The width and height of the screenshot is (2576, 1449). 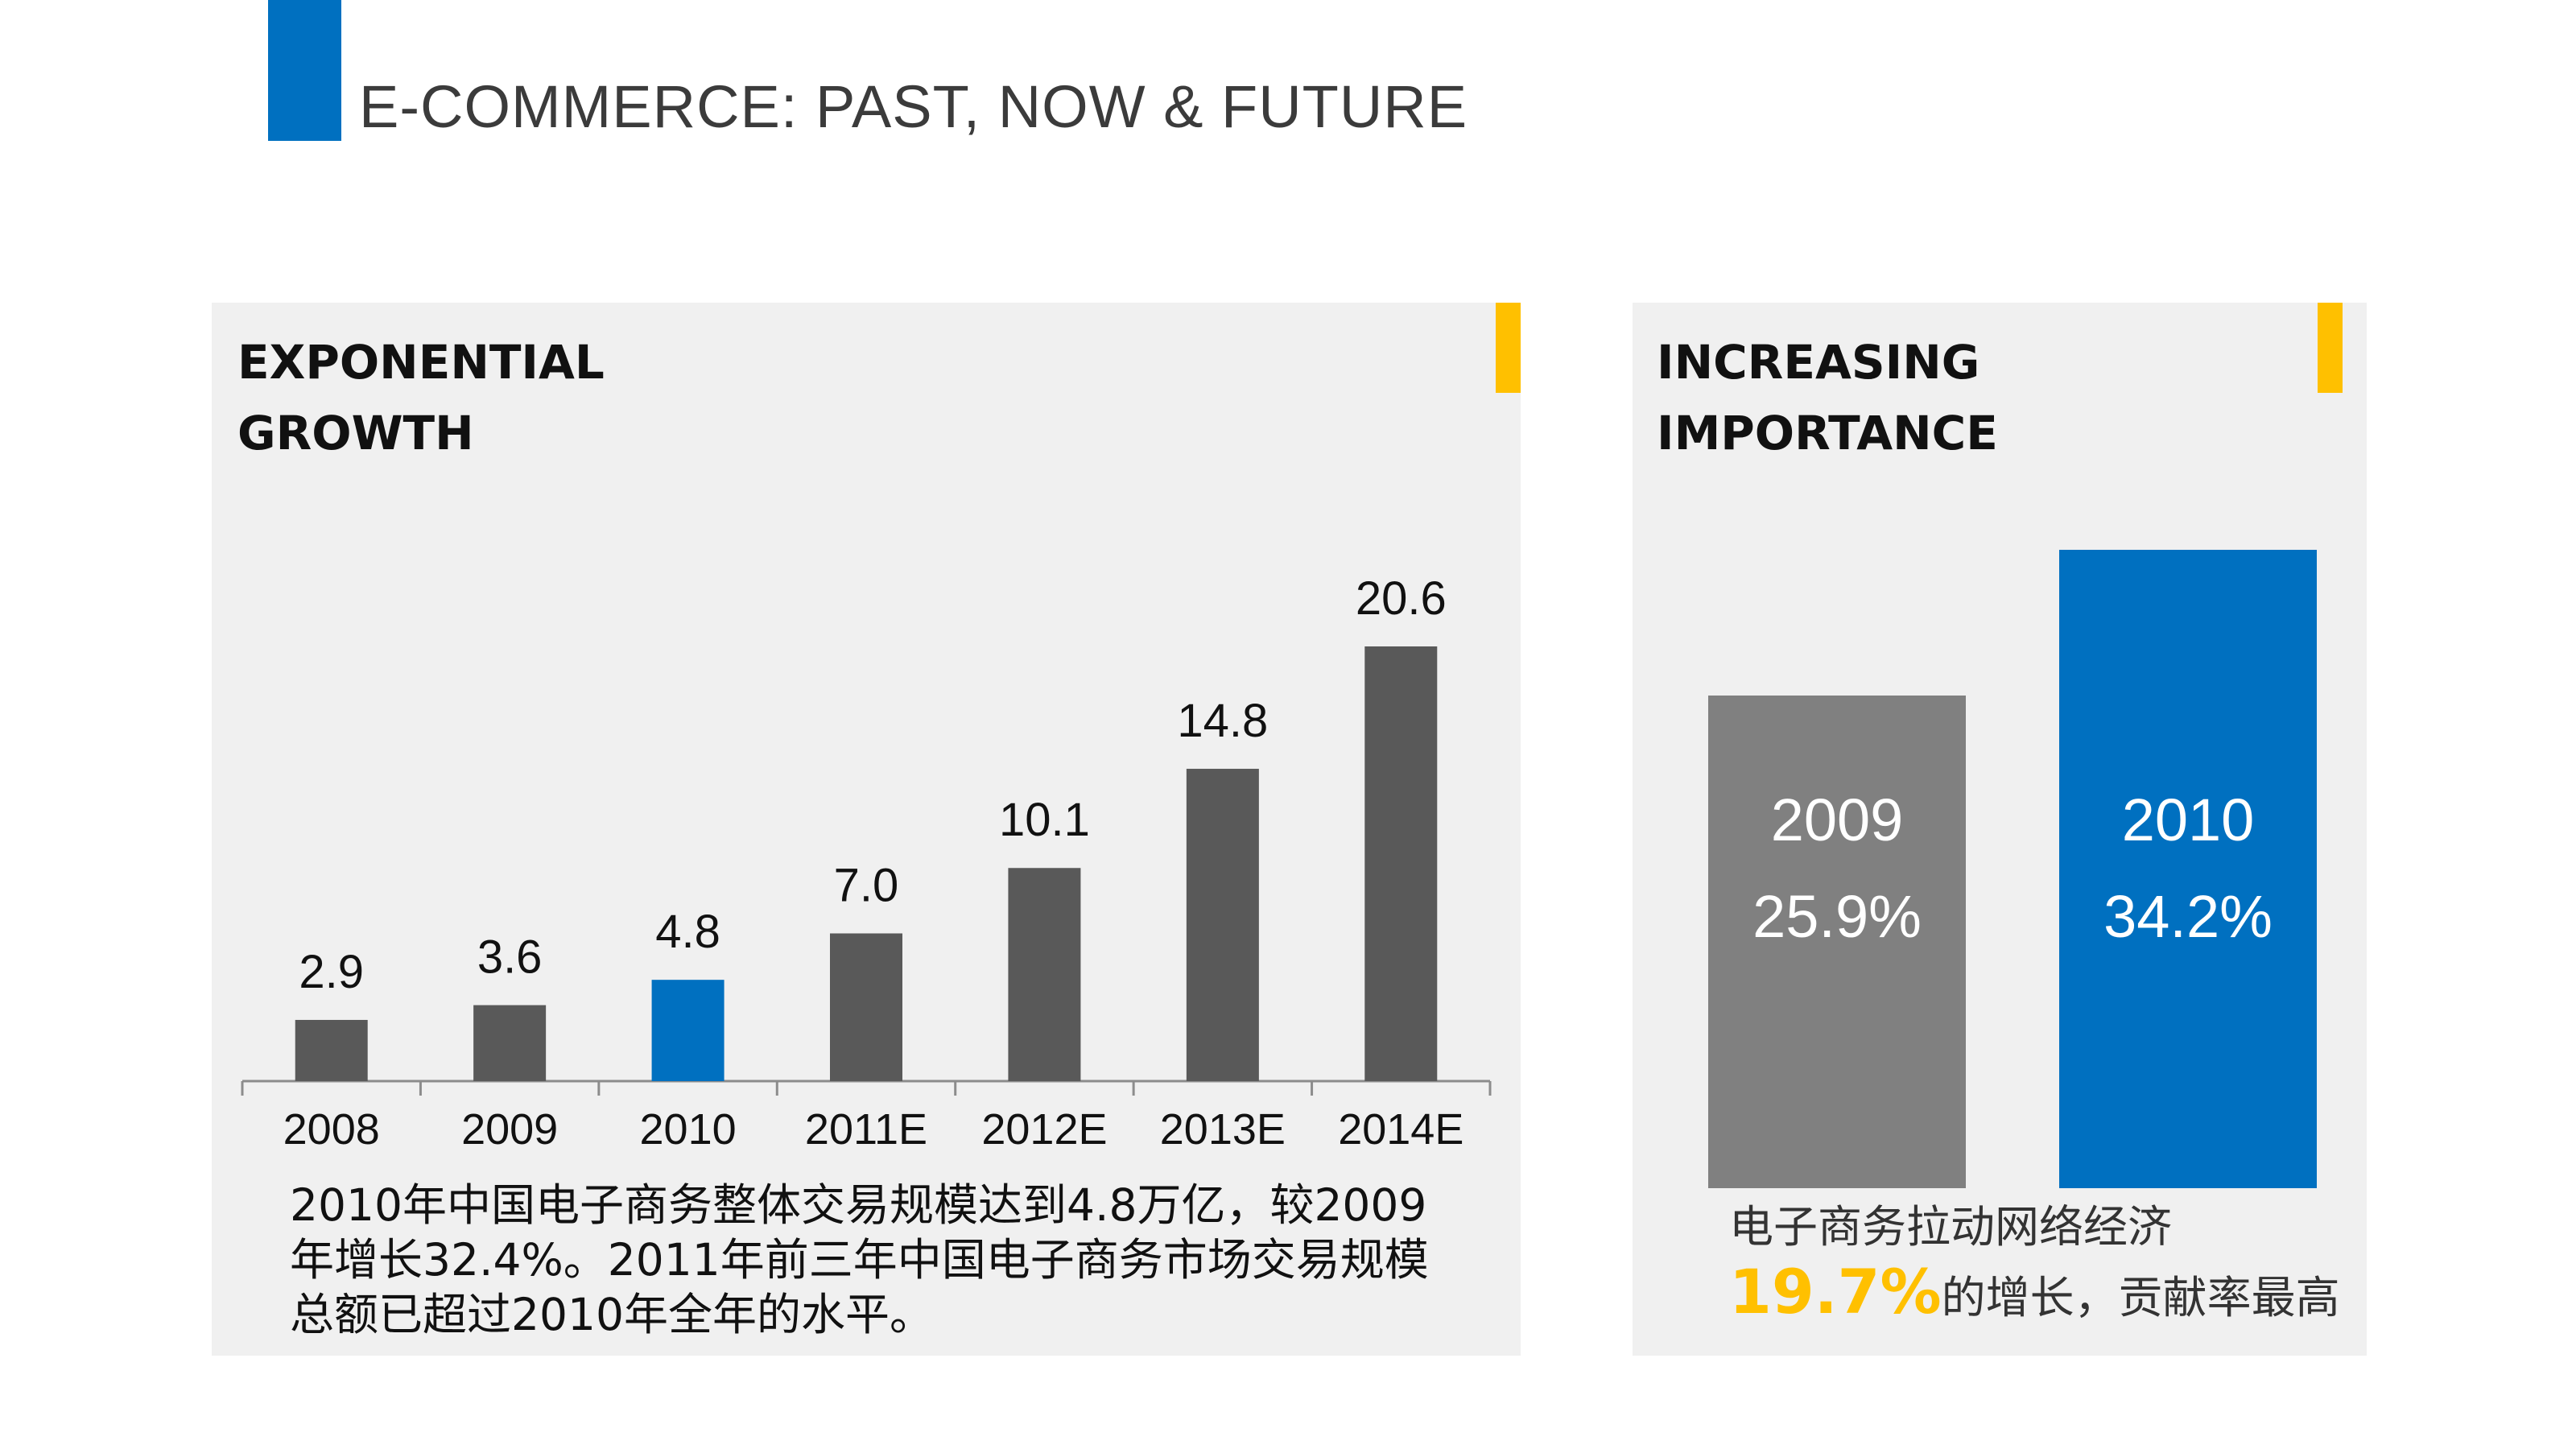 What do you see at coordinates (612, 1314) in the screenshot?
I see `growth-note-line3: 总额已超过2010年全年的水平。` at bounding box center [612, 1314].